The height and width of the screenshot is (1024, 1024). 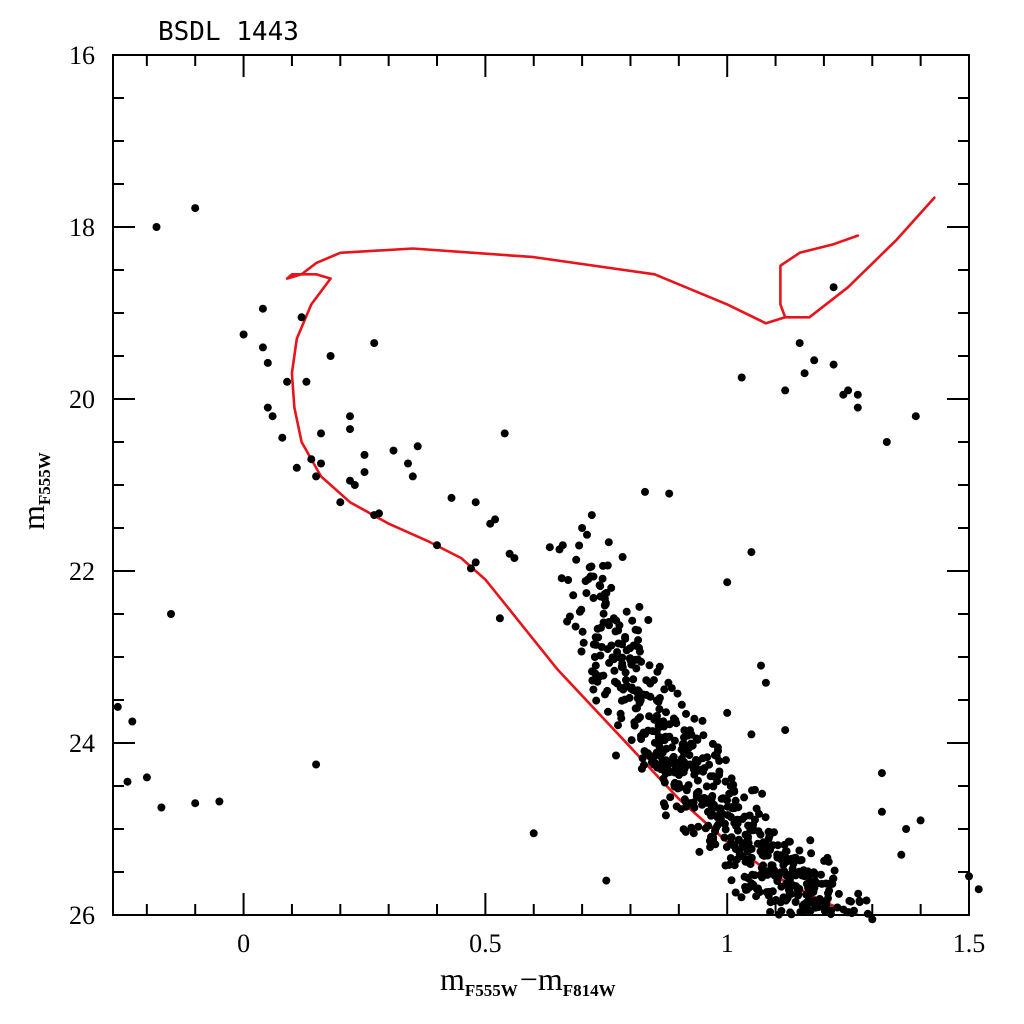 I want to click on chart-title: BSDL 1443, so click(x=228, y=32).